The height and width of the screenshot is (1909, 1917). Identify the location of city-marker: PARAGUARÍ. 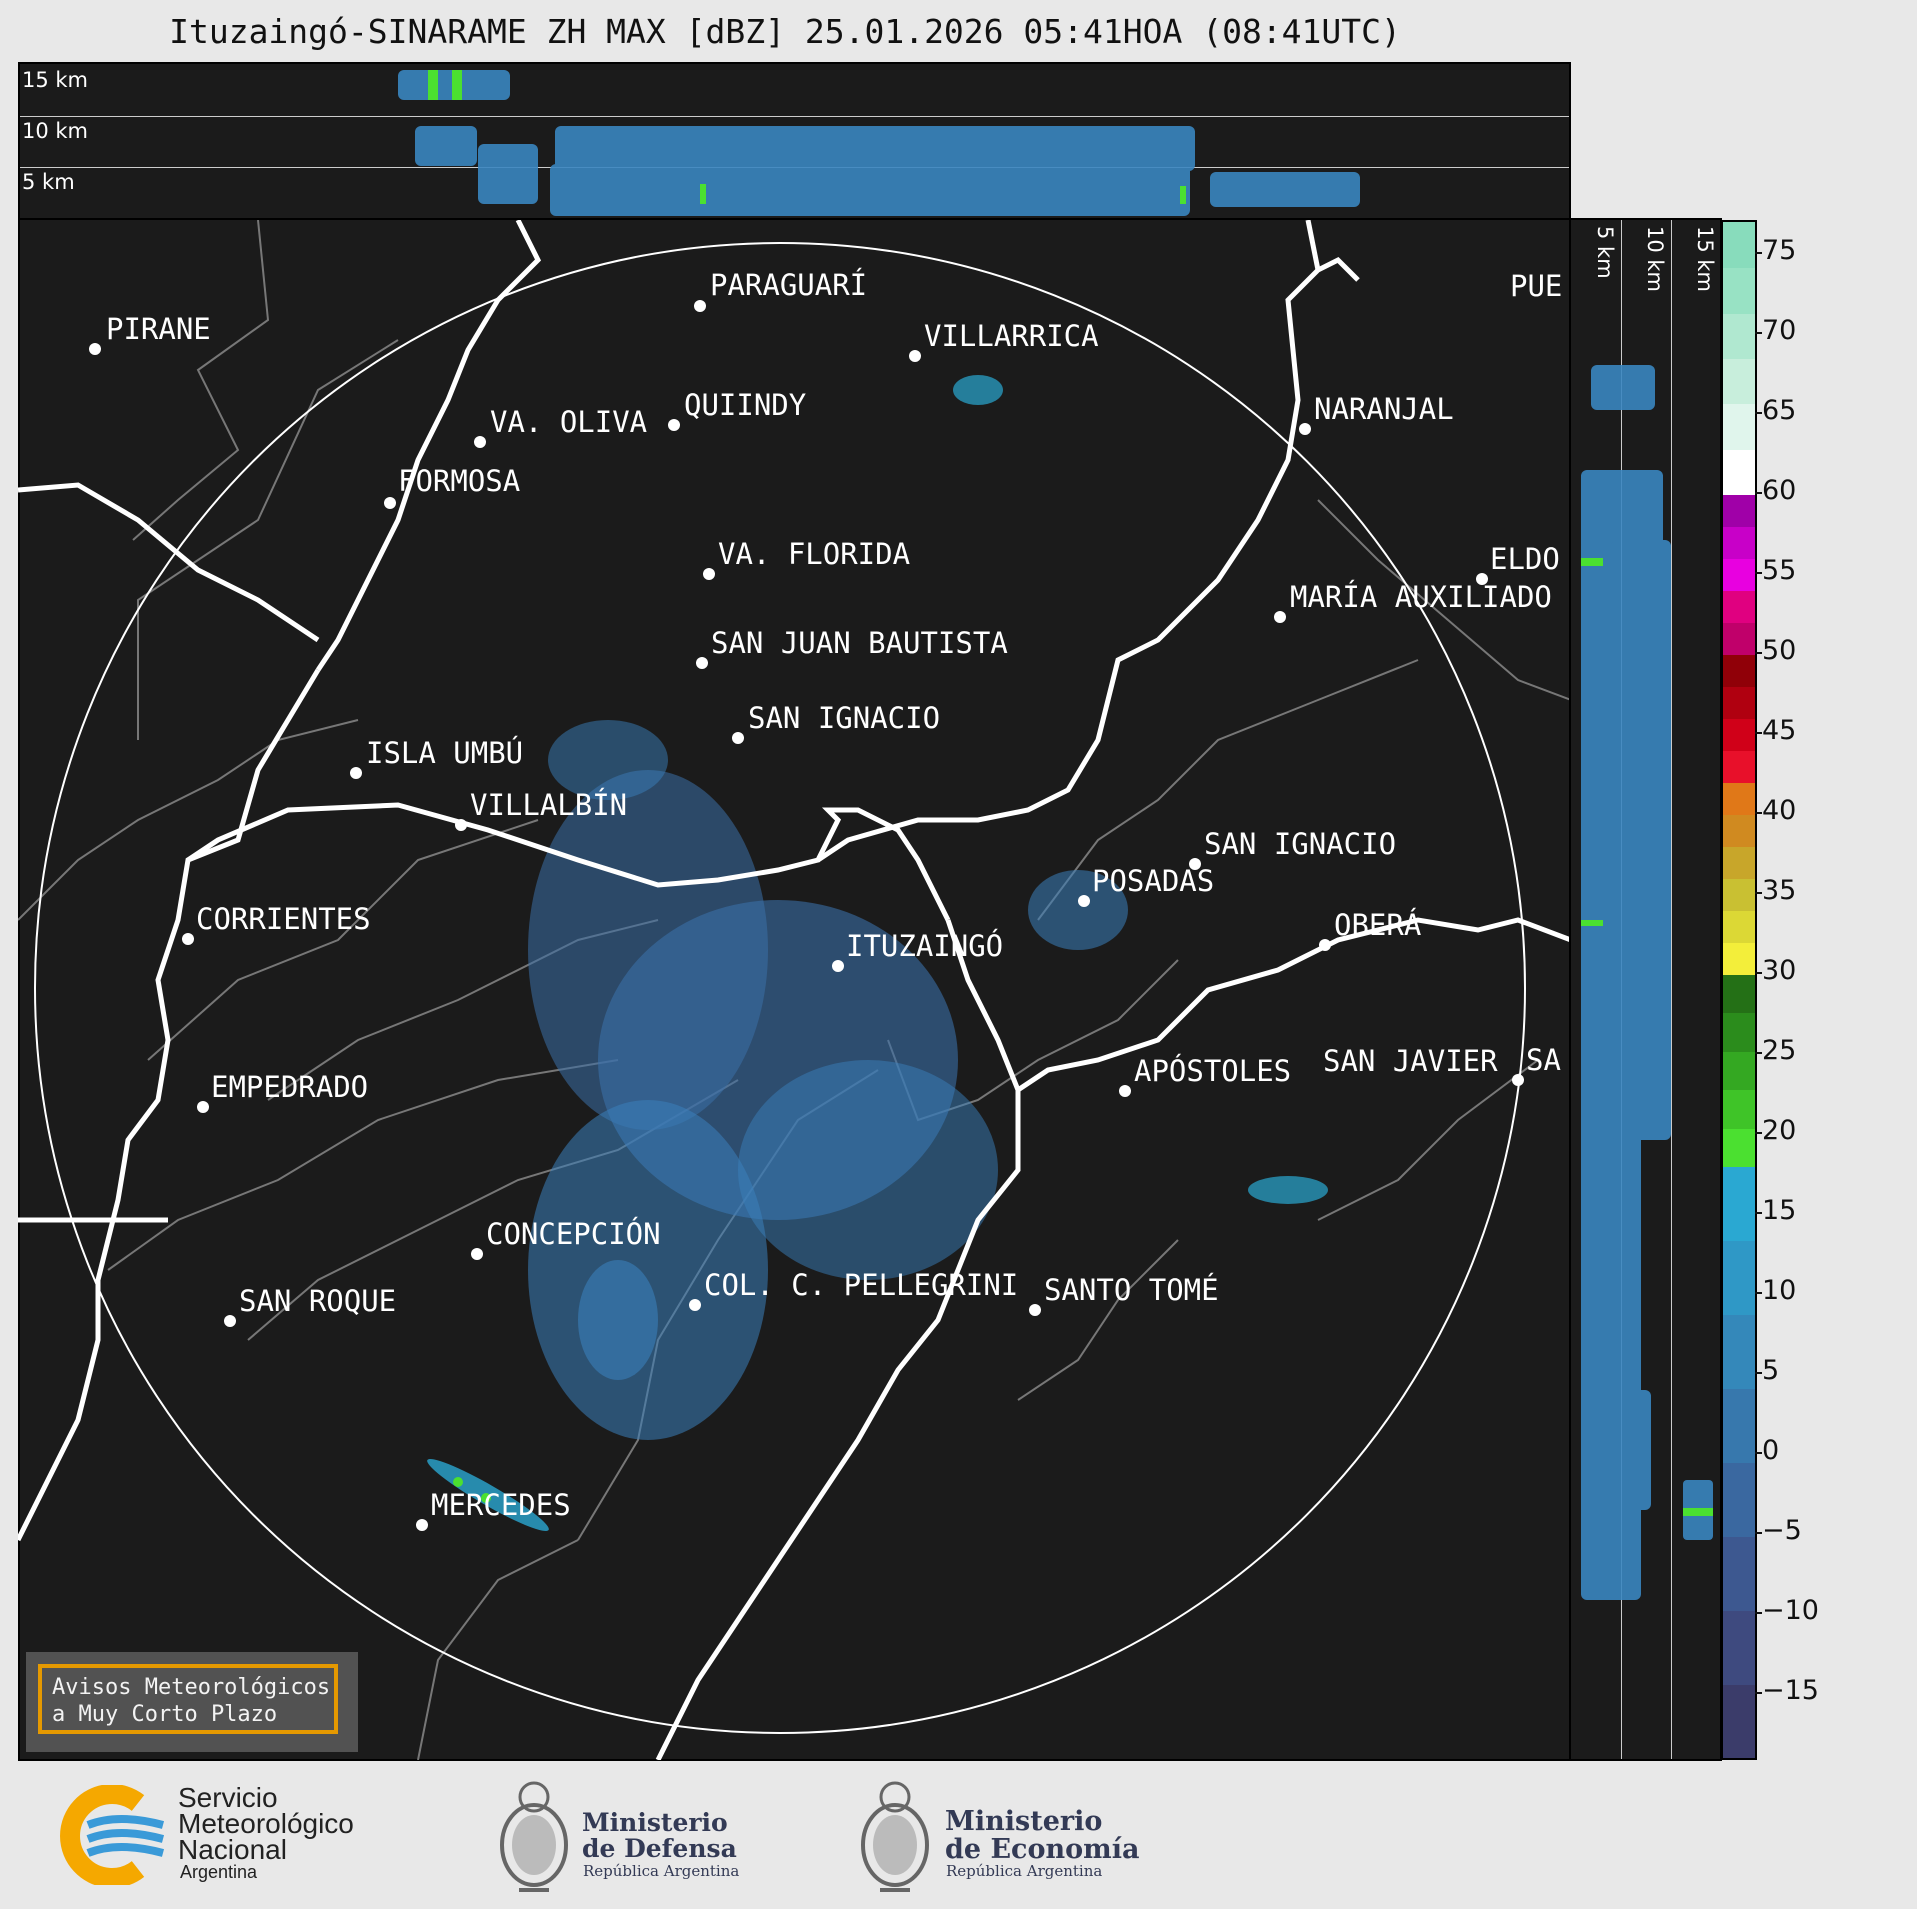
(780, 290).